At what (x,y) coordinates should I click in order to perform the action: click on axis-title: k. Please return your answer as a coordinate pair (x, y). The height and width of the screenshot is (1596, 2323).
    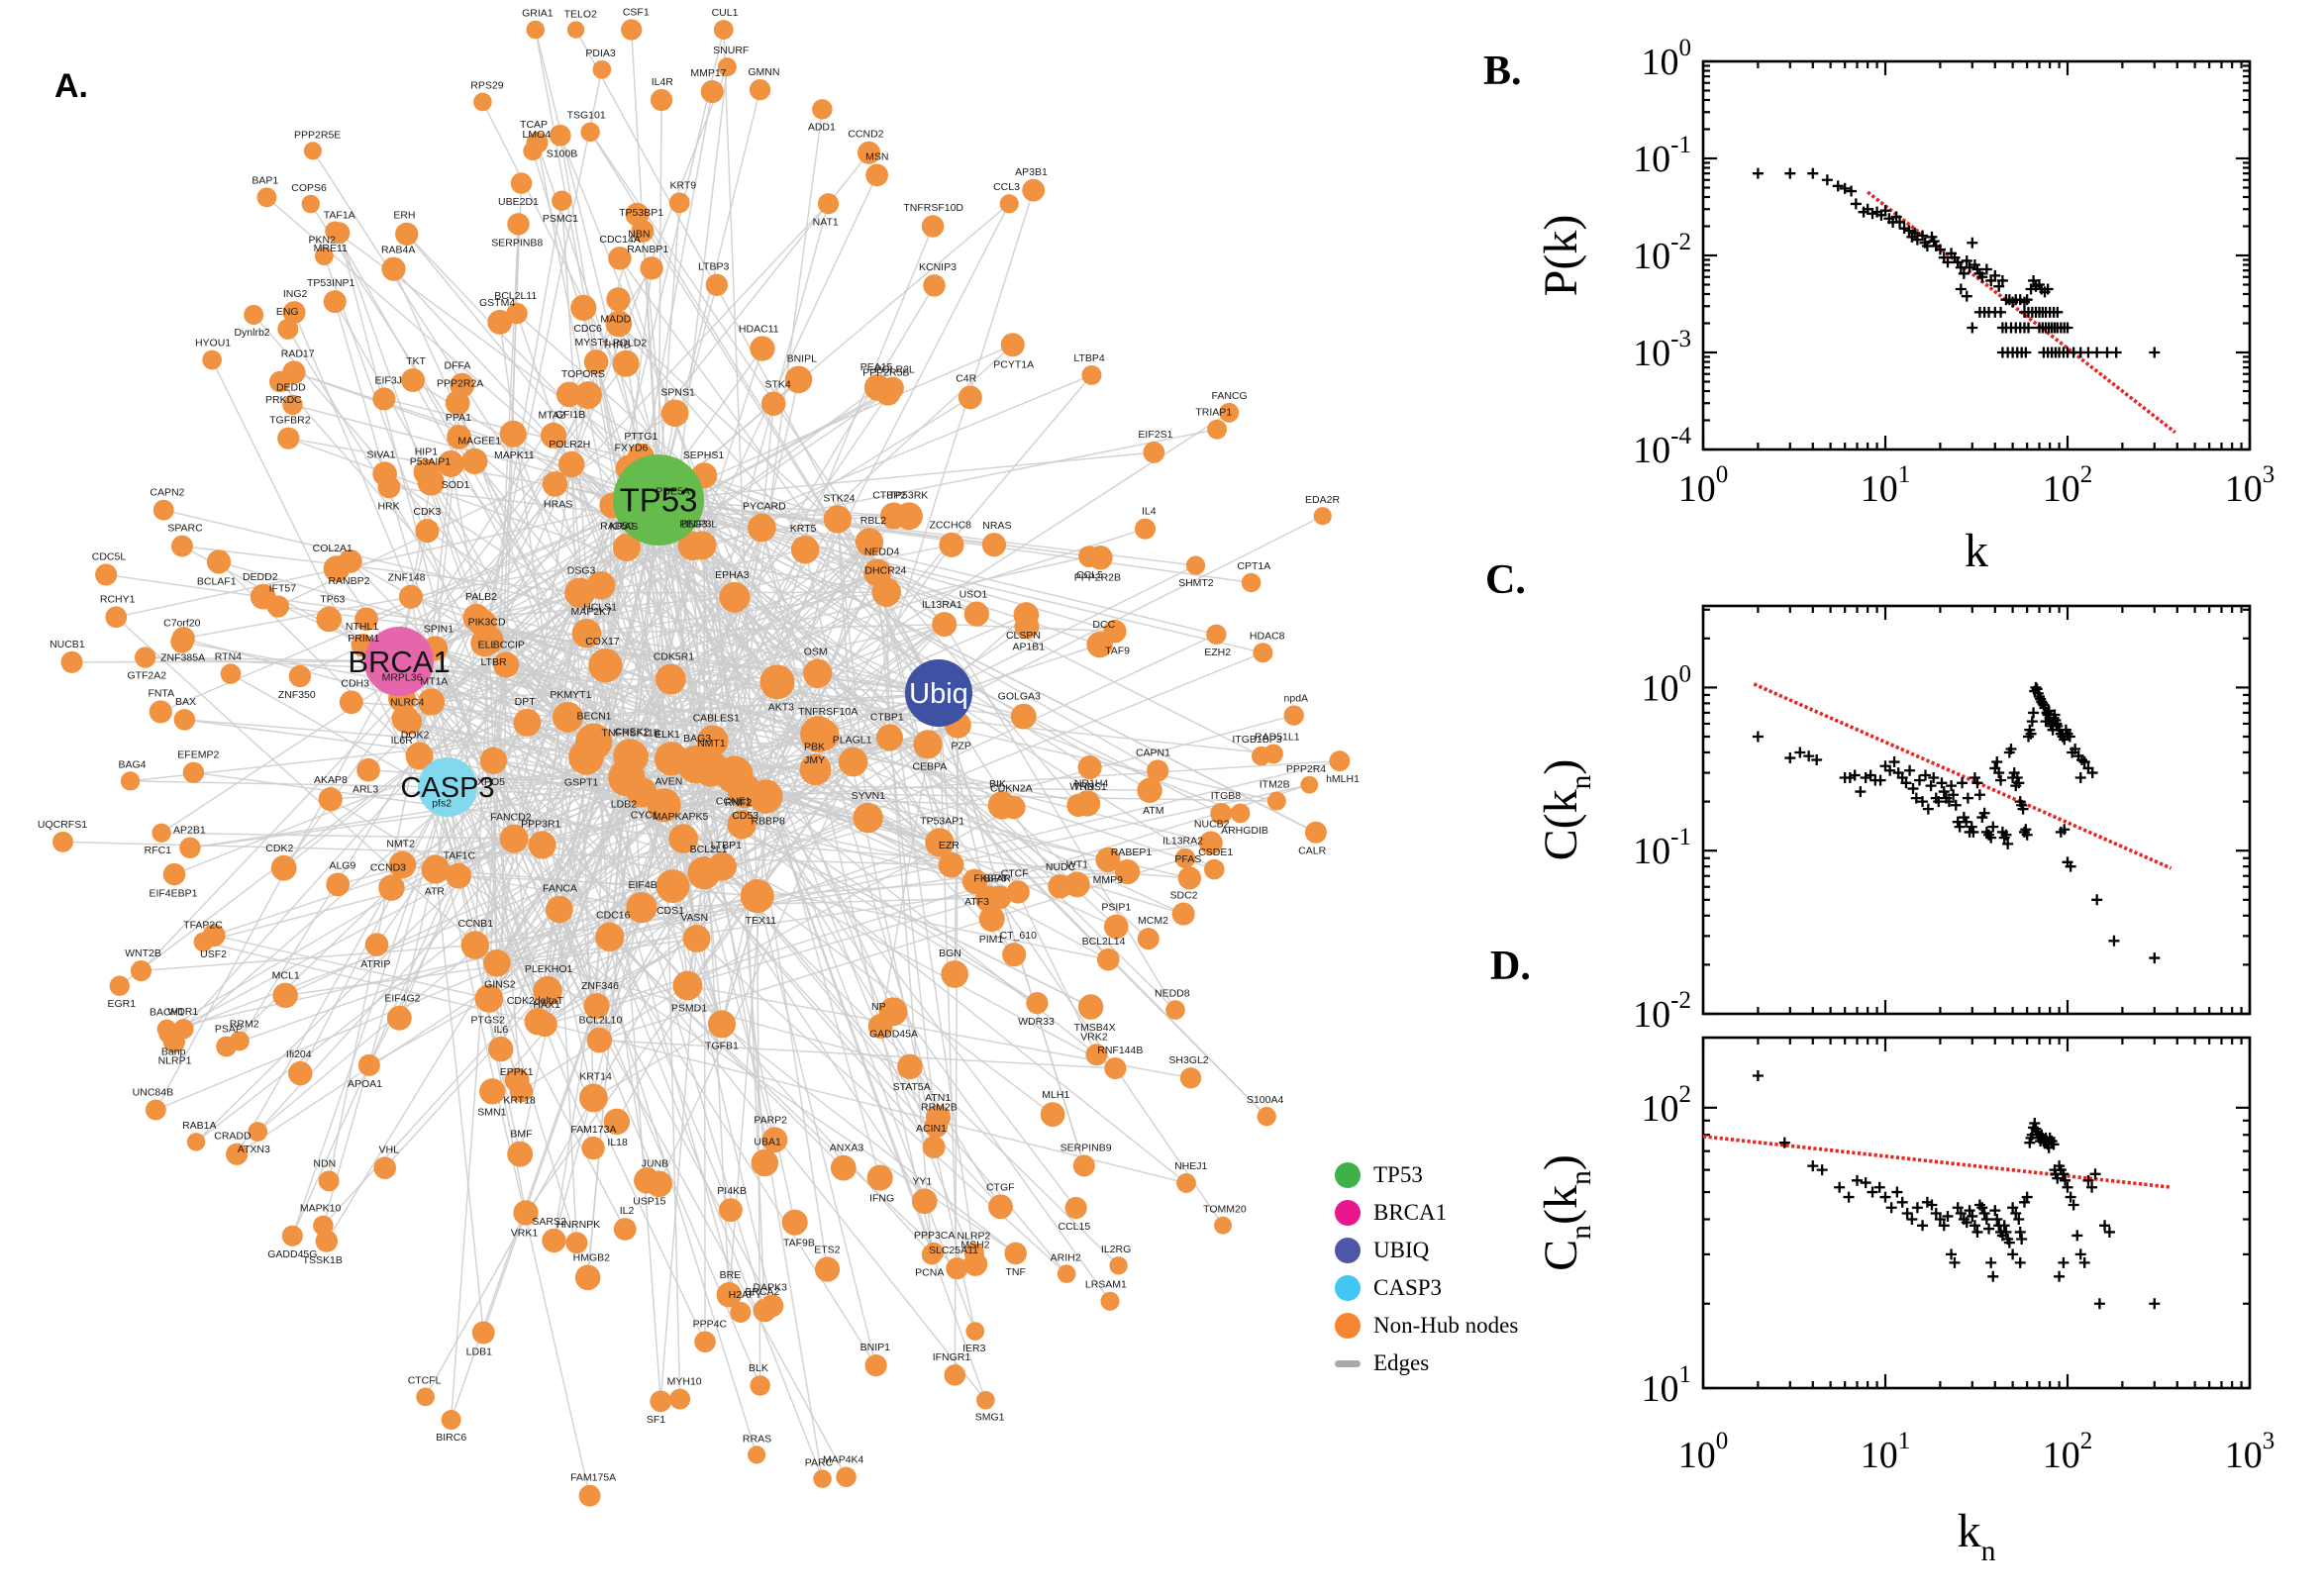
    Looking at the image, I should click on (1976, 551).